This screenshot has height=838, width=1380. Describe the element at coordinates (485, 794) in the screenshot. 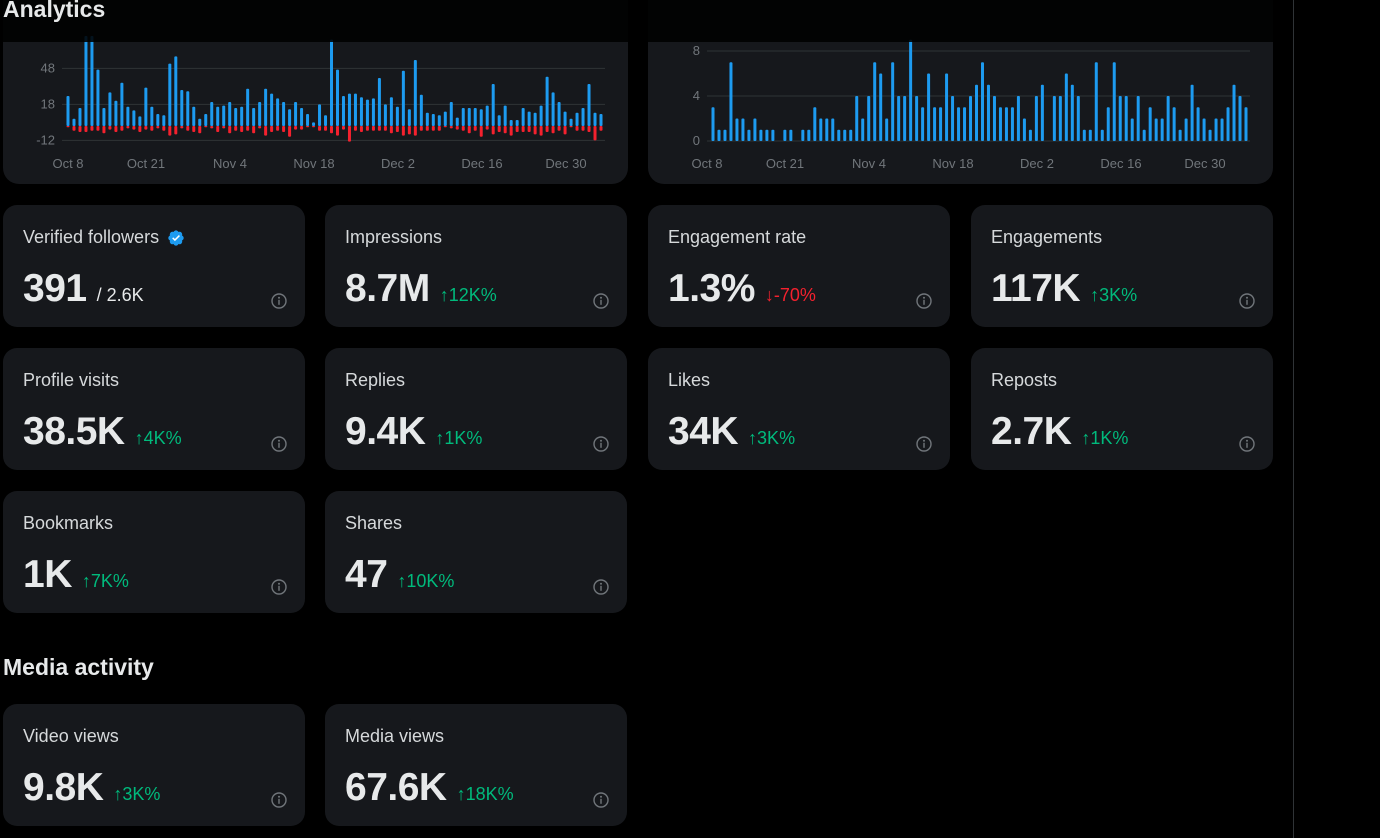

I see `metric-delta: ↑18K%` at that location.